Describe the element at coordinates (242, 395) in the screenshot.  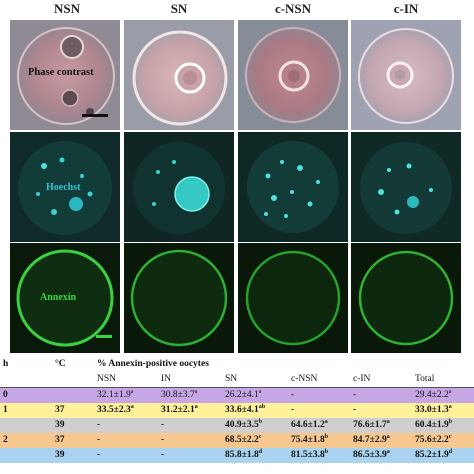
I see `cell-value: 26.2±4.1` at that location.